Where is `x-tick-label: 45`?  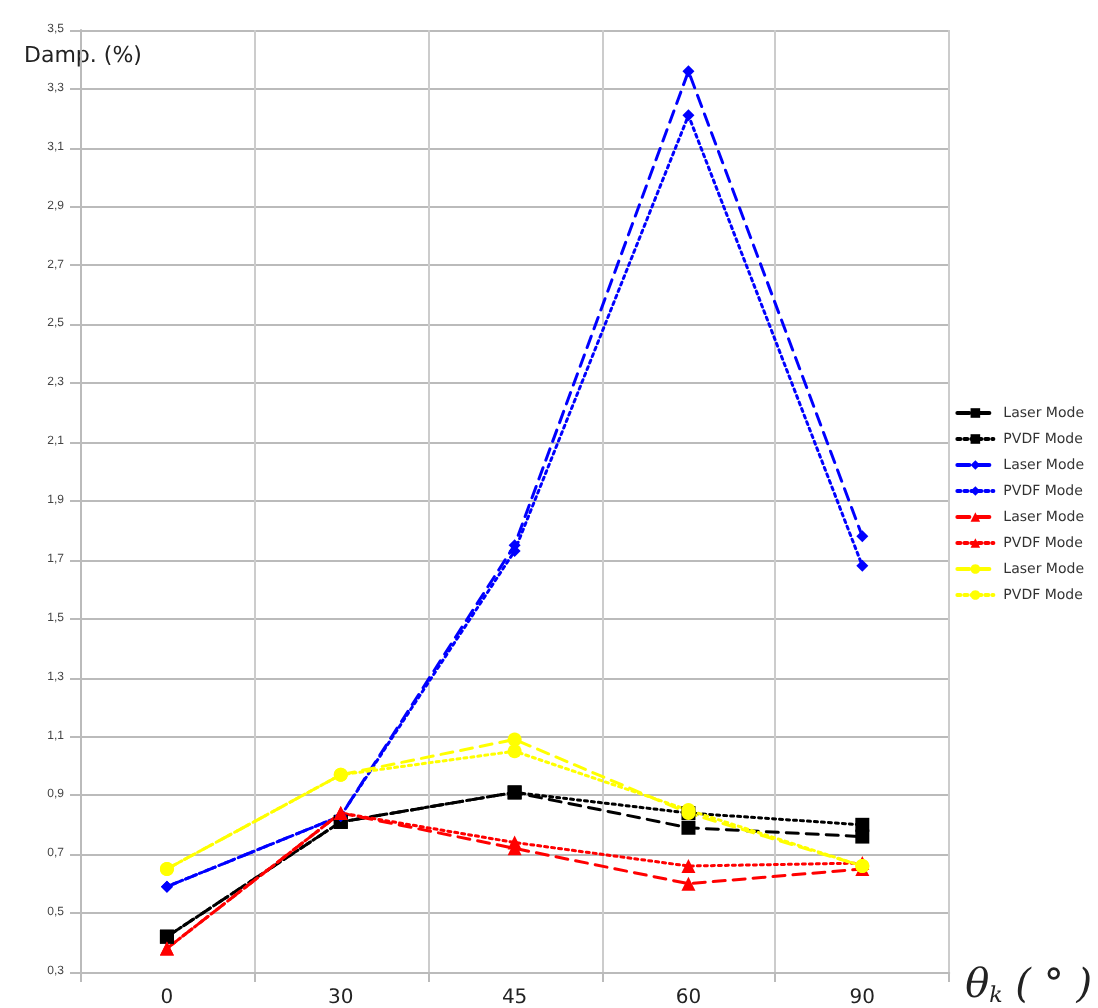 x-tick-label: 45 is located at coordinates (514, 997).